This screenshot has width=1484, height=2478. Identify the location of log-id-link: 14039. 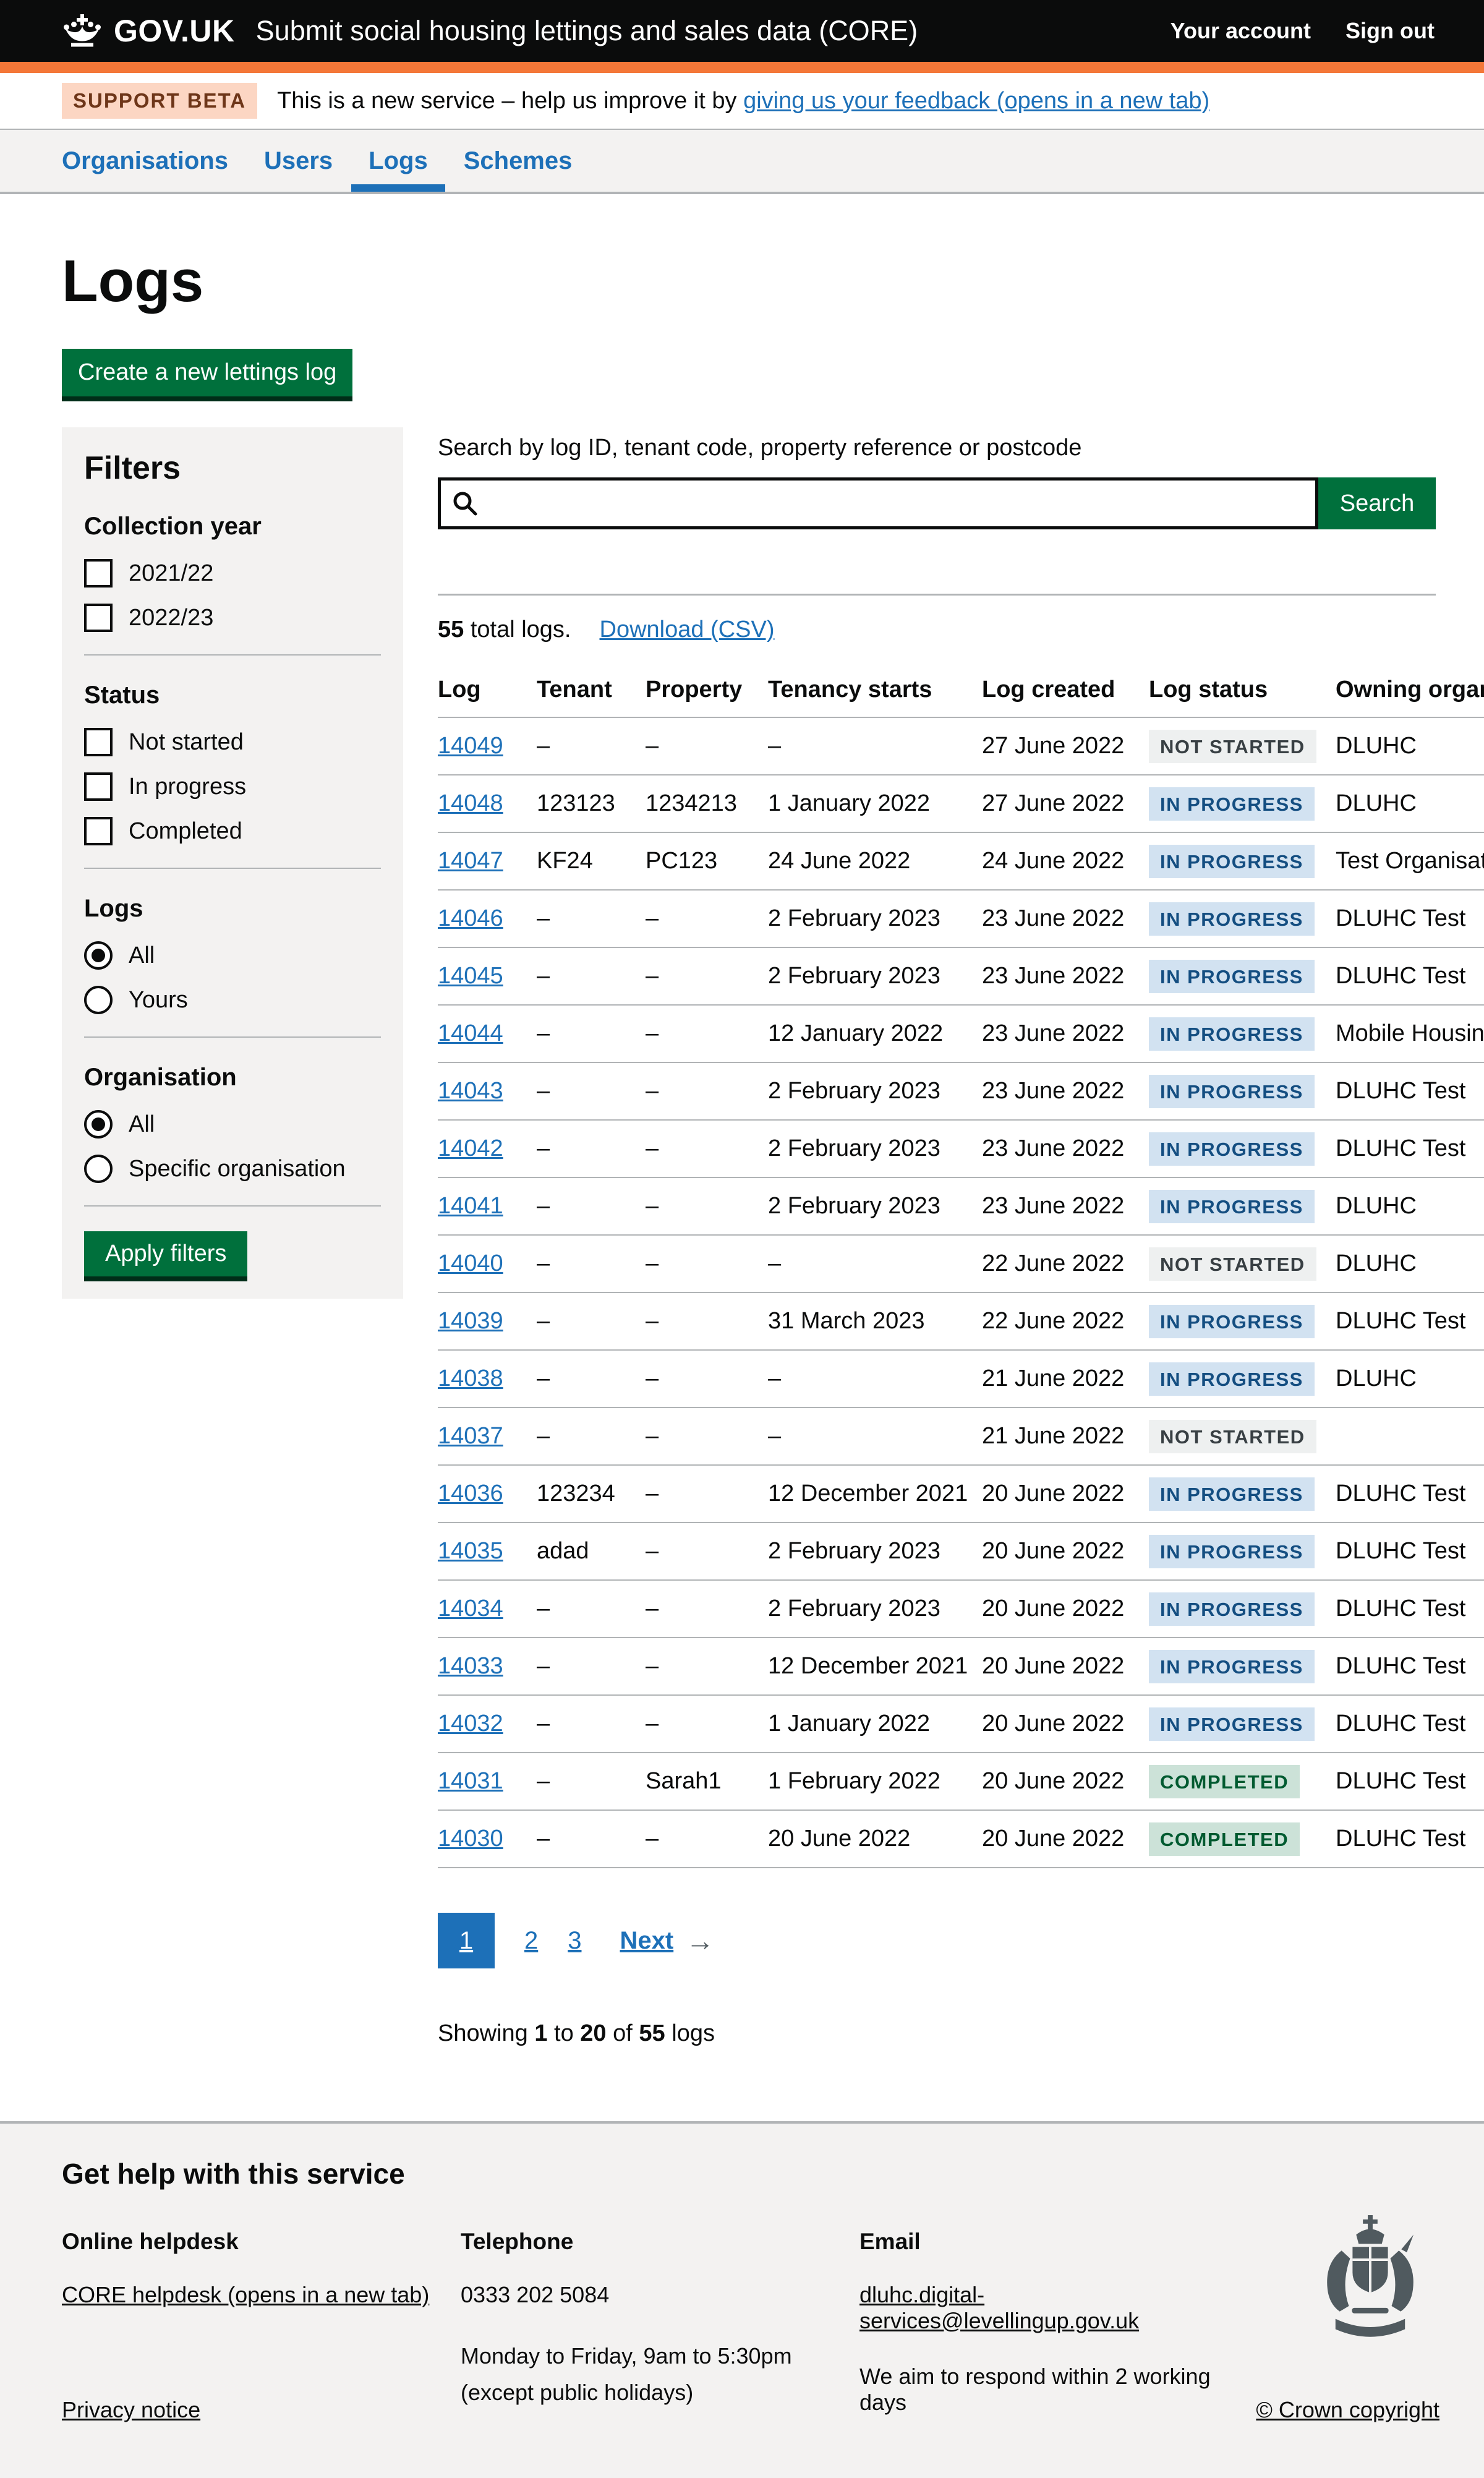
(470, 1321).